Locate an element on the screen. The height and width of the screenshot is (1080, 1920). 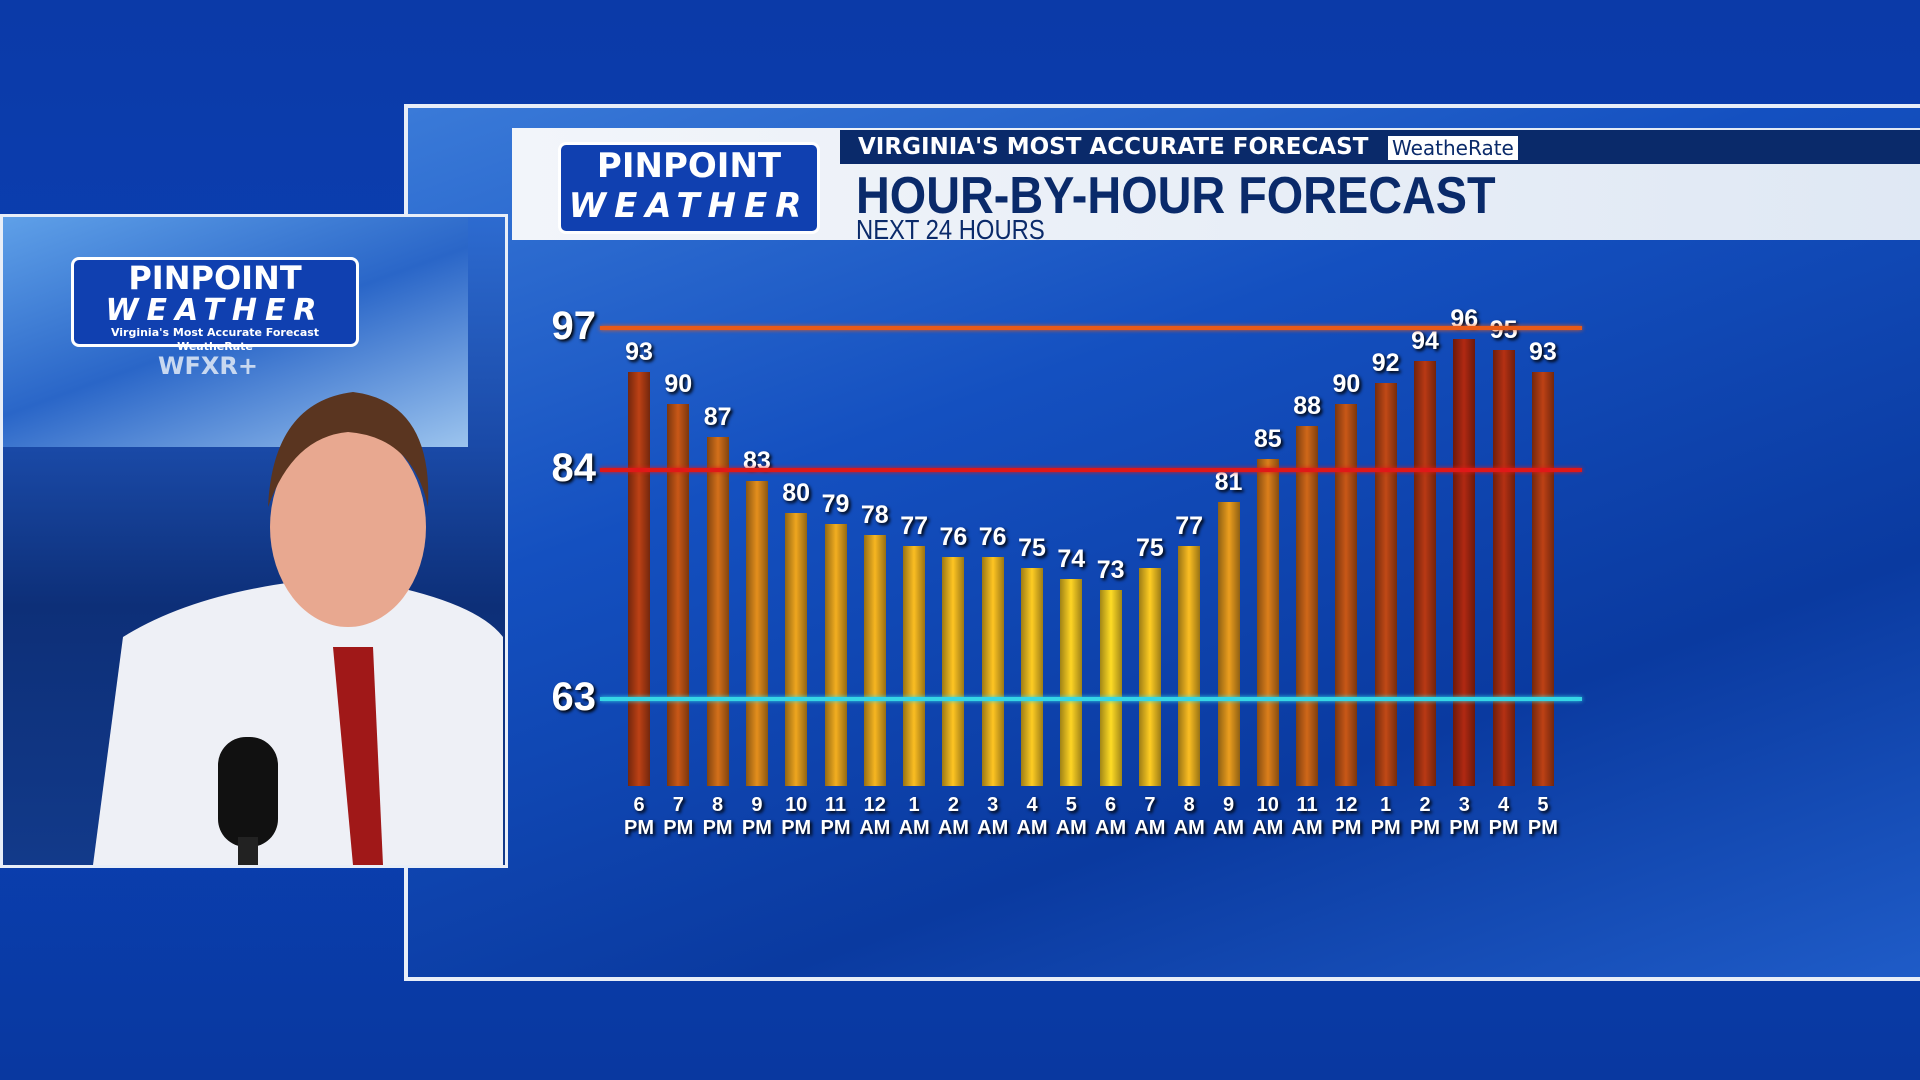
x-tick-label: 12 AM is located at coordinates (875, 816).